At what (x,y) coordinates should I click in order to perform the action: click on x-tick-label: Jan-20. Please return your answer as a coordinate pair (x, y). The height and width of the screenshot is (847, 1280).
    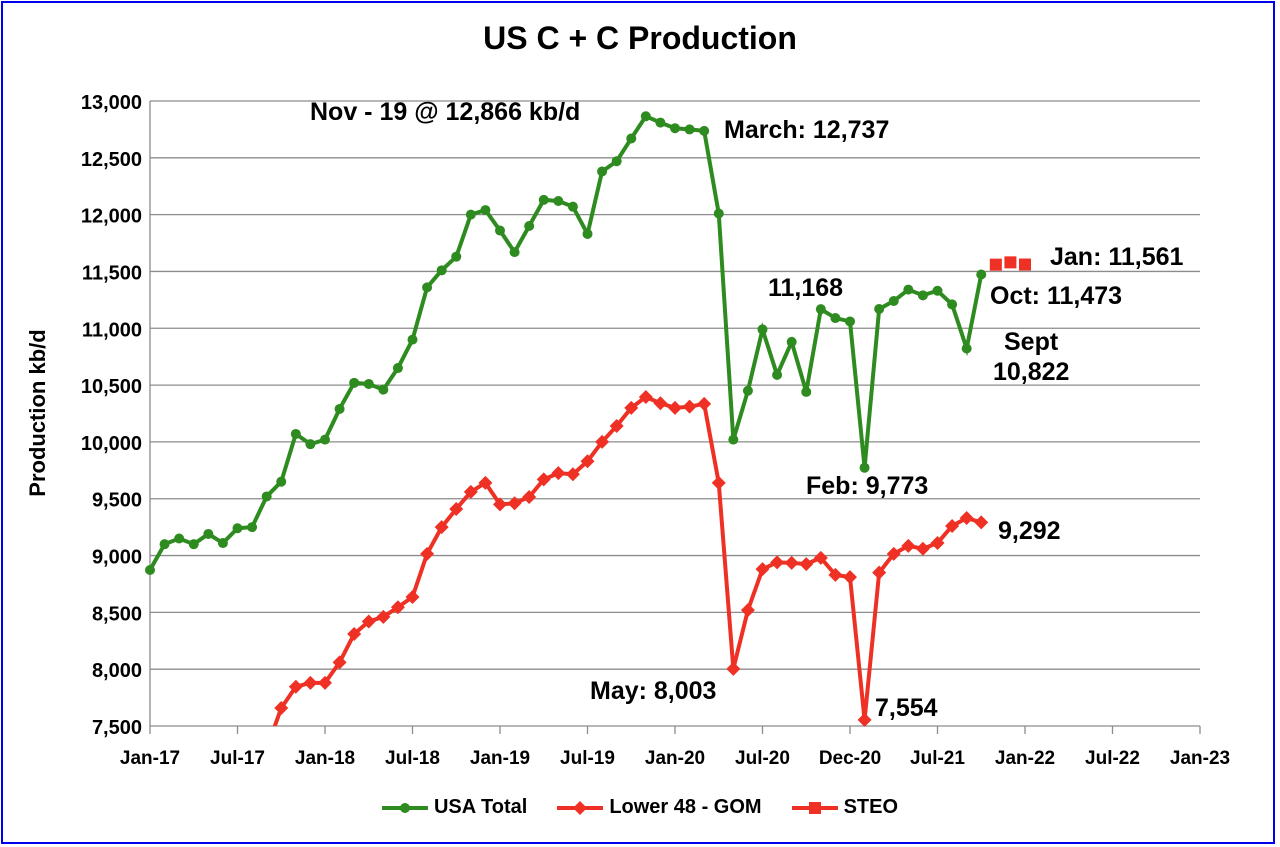
    Looking at the image, I should click on (675, 758).